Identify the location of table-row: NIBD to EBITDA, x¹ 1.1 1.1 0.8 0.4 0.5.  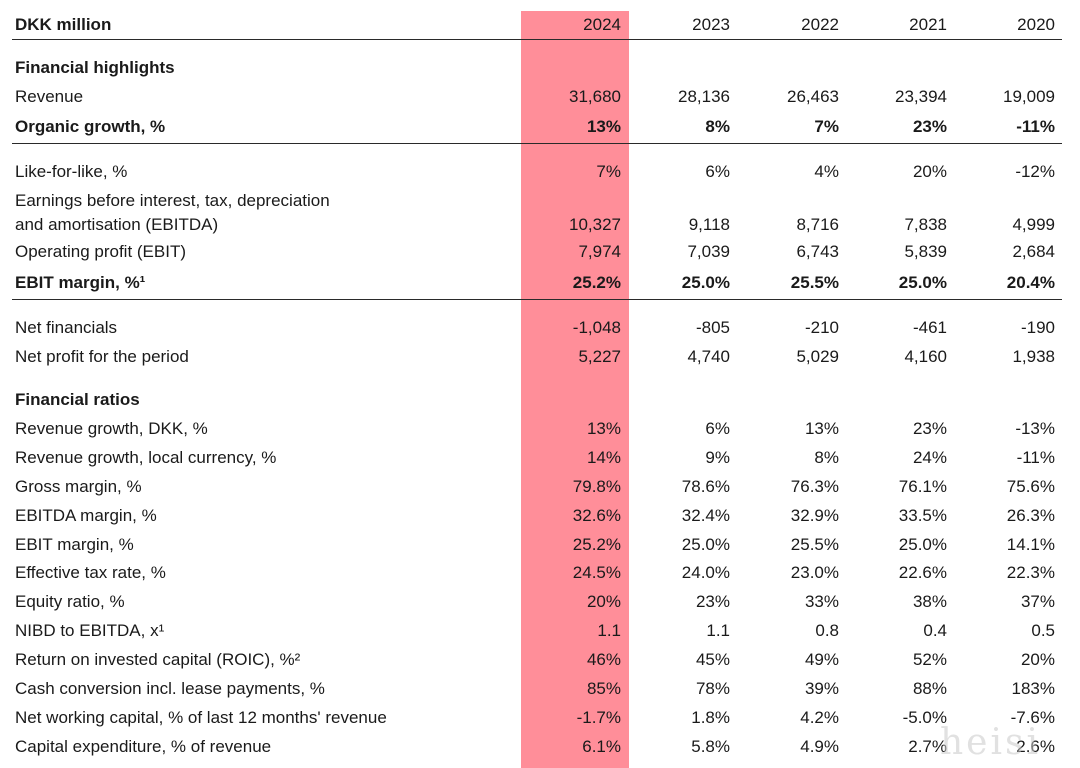
(540, 631).